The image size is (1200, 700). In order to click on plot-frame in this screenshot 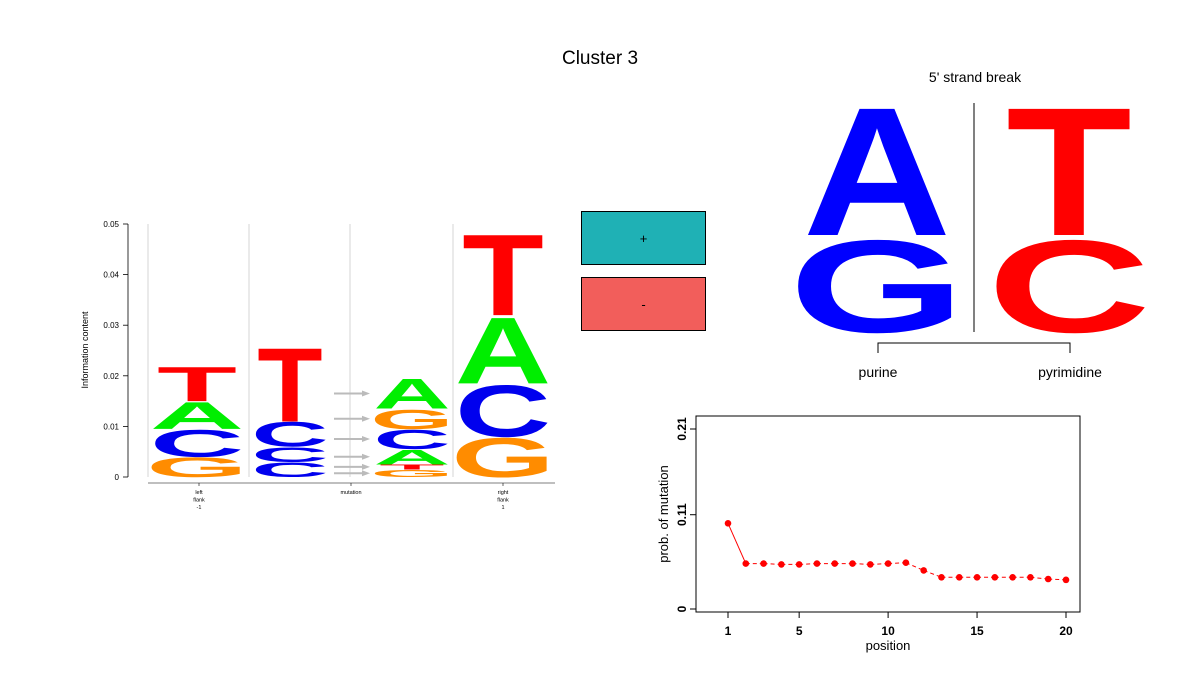, I will do `click(888, 514)`.